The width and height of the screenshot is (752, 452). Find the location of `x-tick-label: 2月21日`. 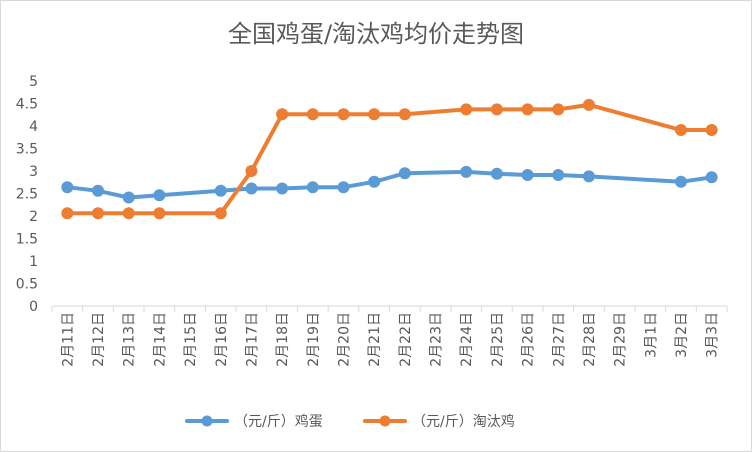

x-tick-label: 2月21日 is located at coordinates (375, 339).